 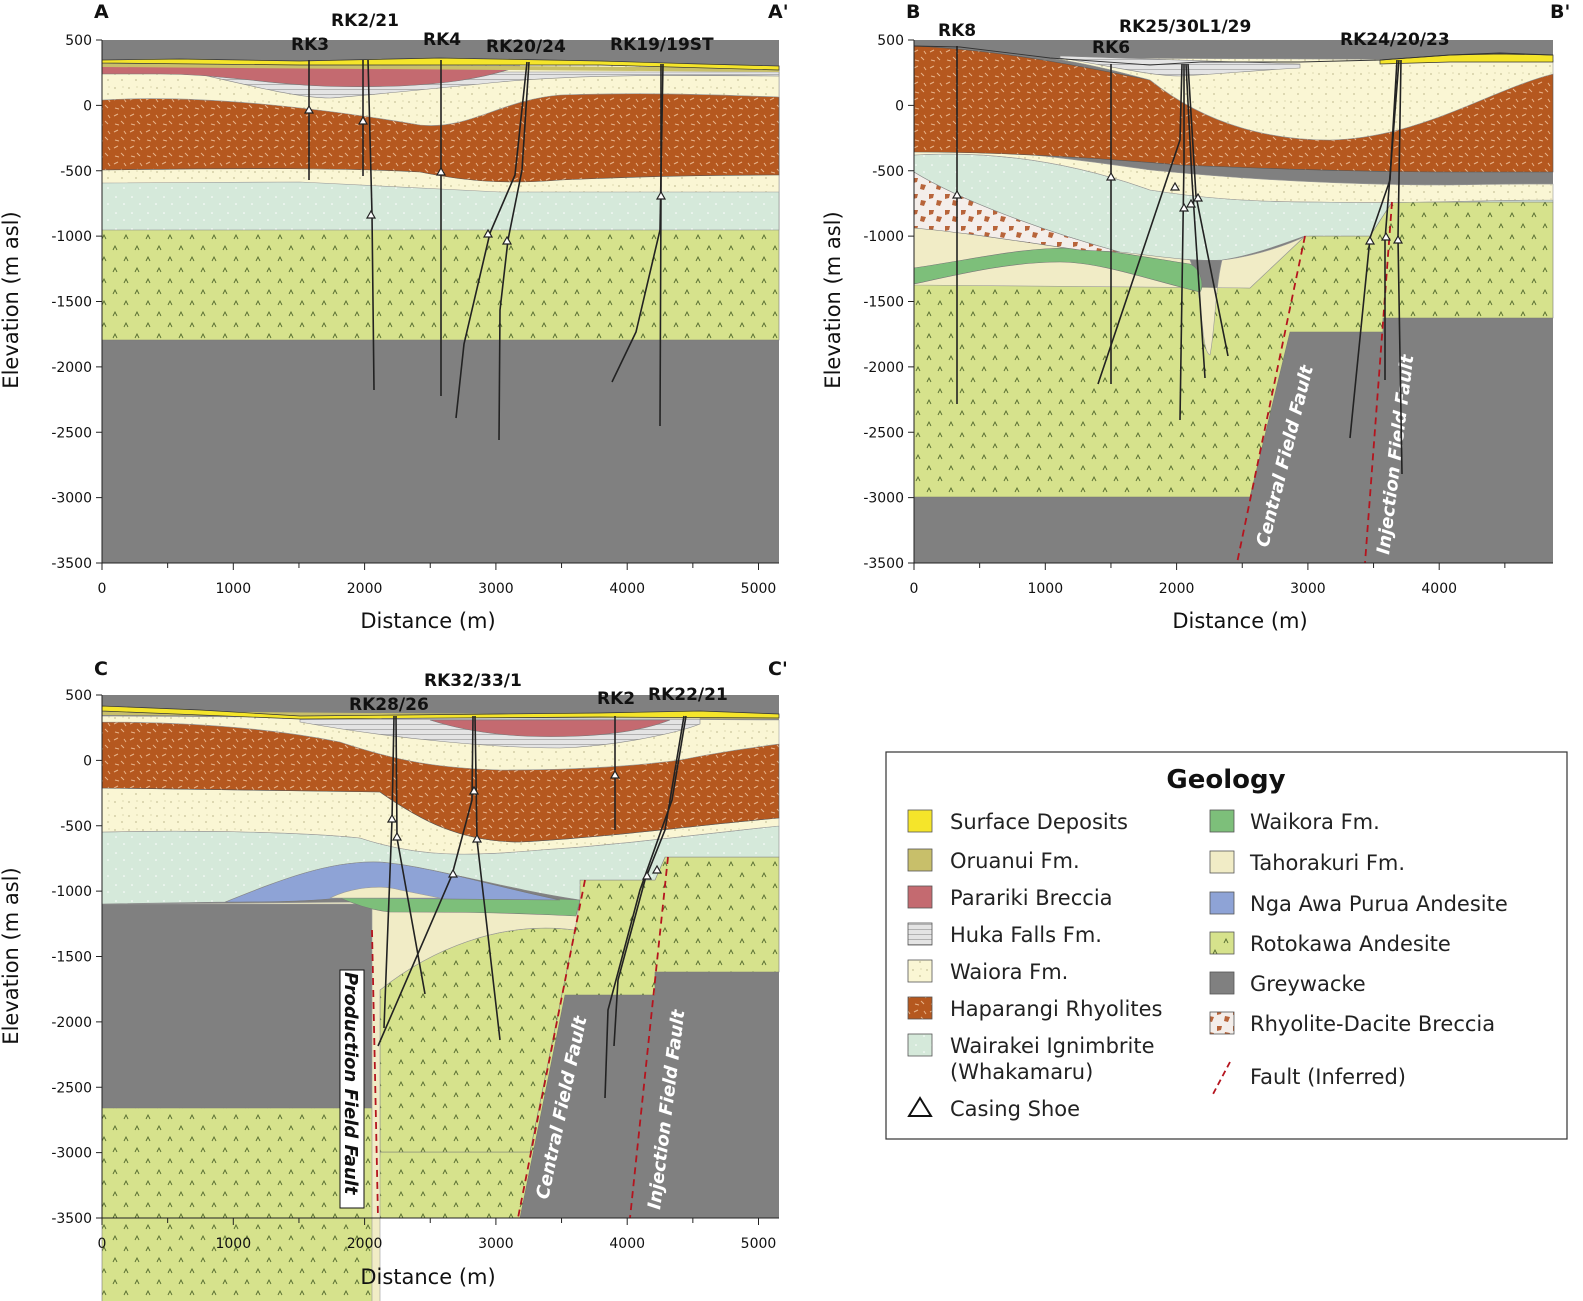 What do you see at coordinates (1222, 943) in the screenshot?
I see `legend-swatch-rotokawa` at bounding box center [1222, 943].